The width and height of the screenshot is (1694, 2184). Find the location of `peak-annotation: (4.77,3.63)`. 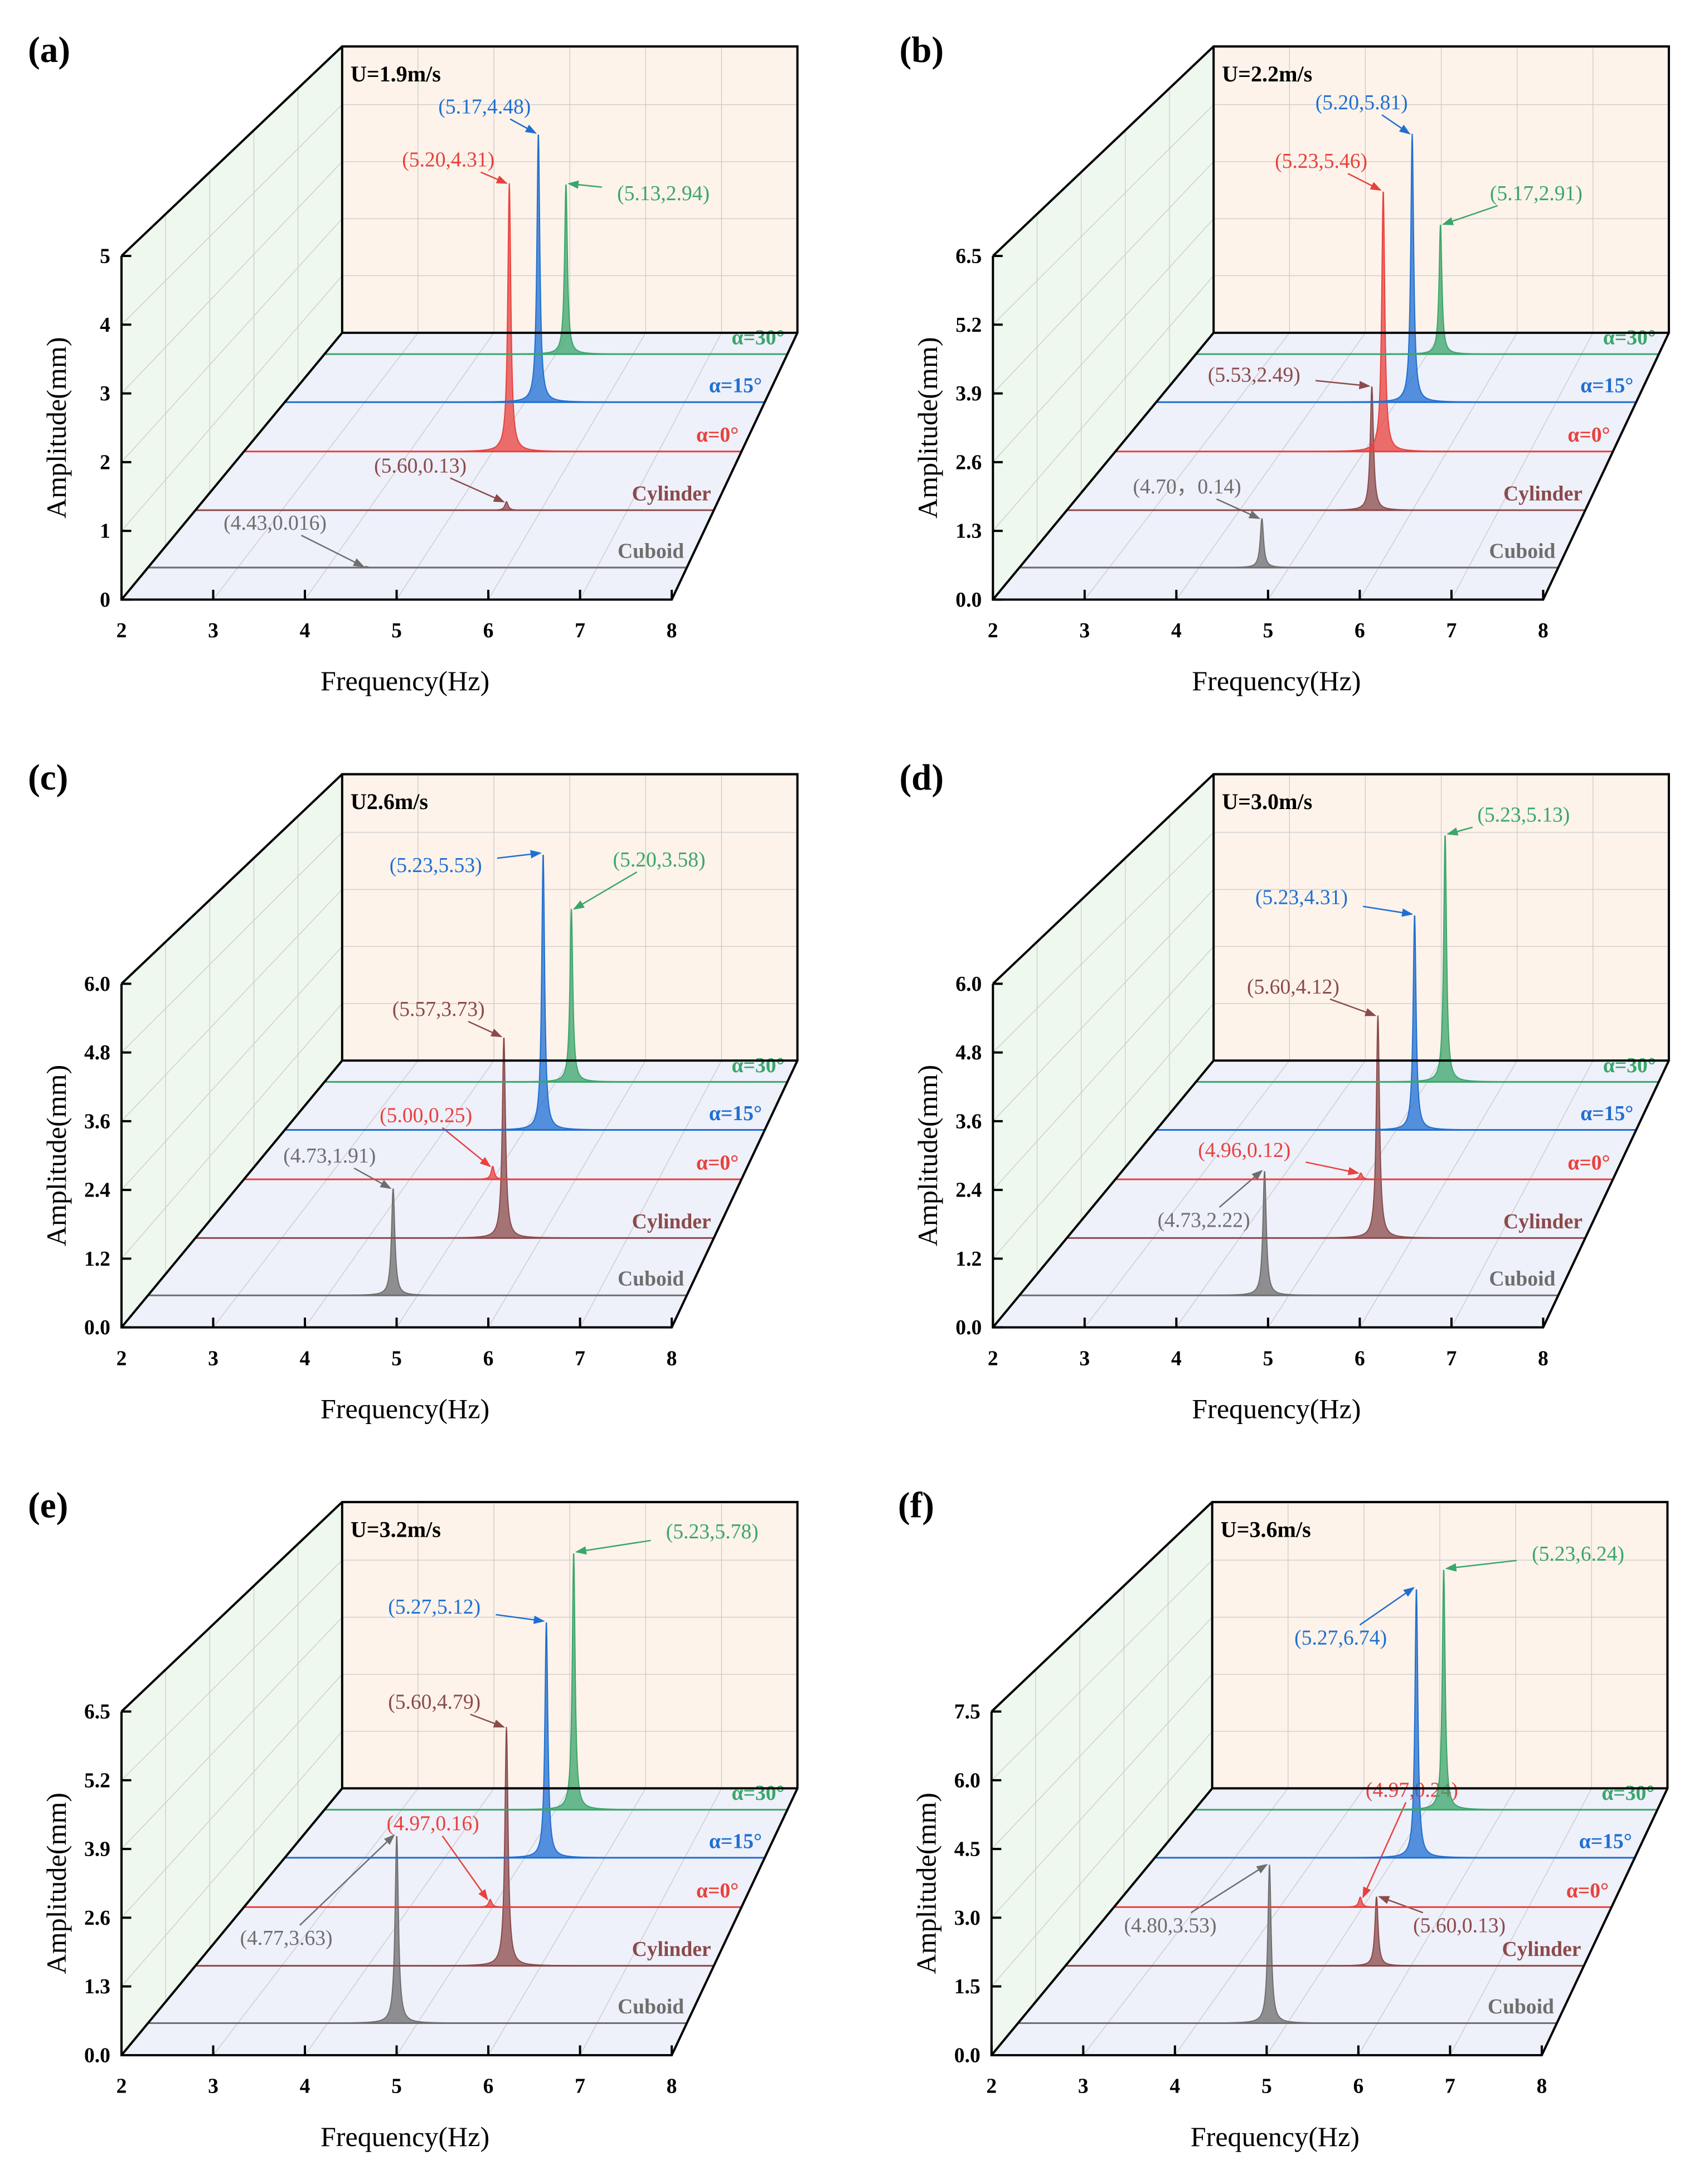

peak-annotation: (4.77,3.63) is located at coordinates (286, 1938).